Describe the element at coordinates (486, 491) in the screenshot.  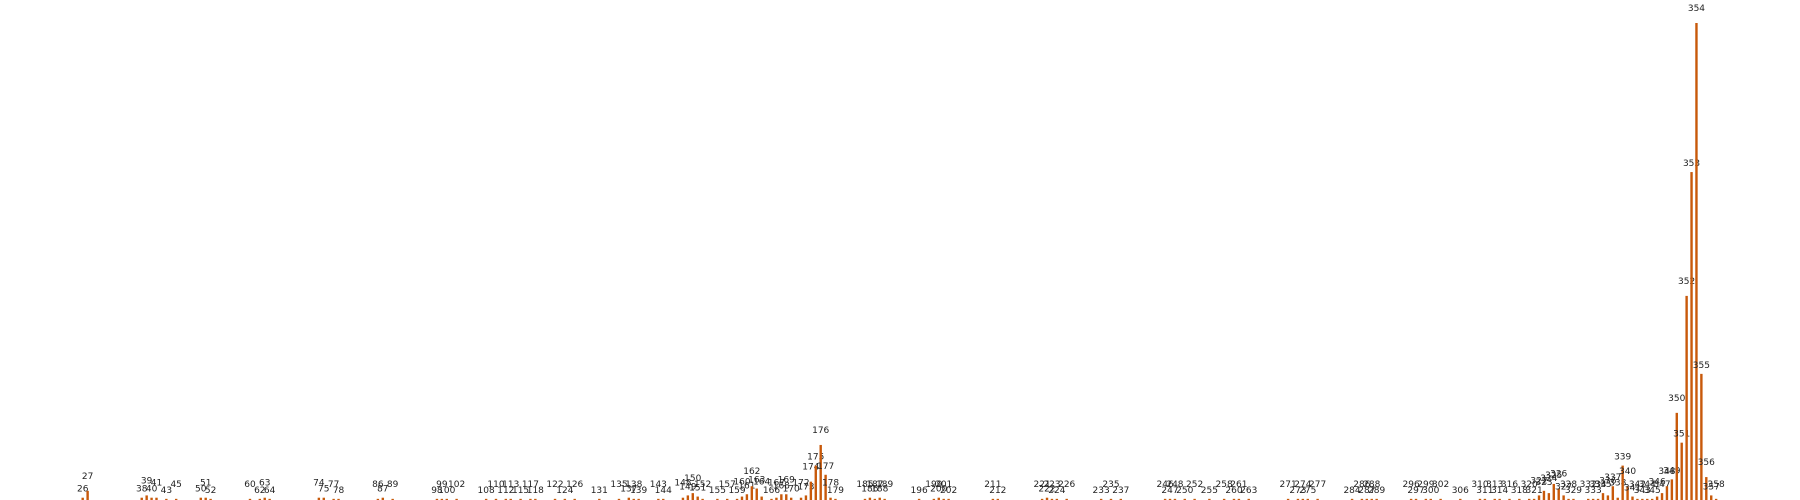
I see `bar-label: 108` at that location.